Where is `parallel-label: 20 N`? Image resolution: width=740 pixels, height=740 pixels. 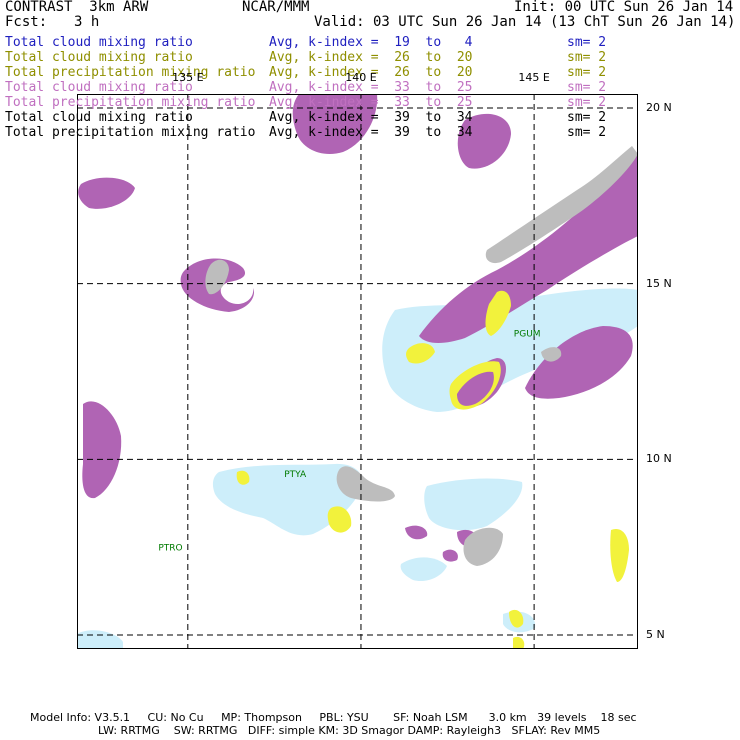 parallel-label: 20 N is located at coordinates (659, 108).